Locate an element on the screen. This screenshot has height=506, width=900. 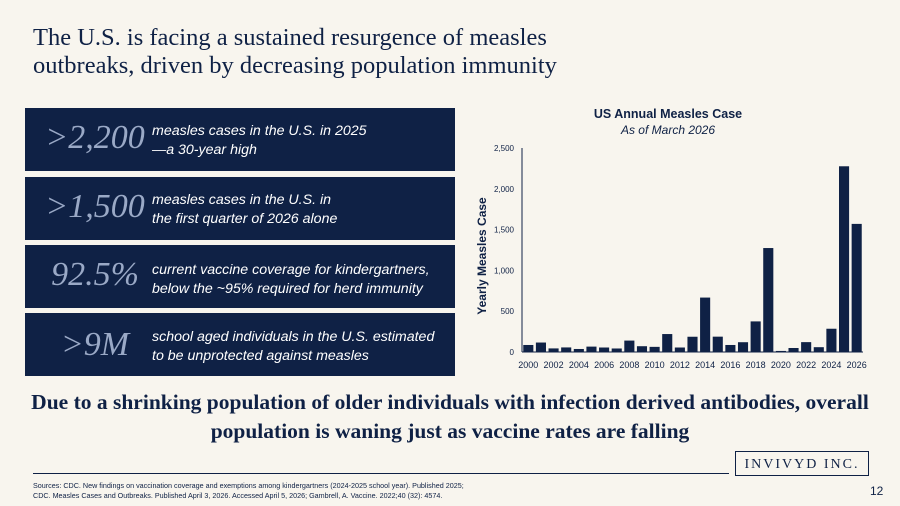
x-tick-label: 2014 is located at coordinates (705, 365).